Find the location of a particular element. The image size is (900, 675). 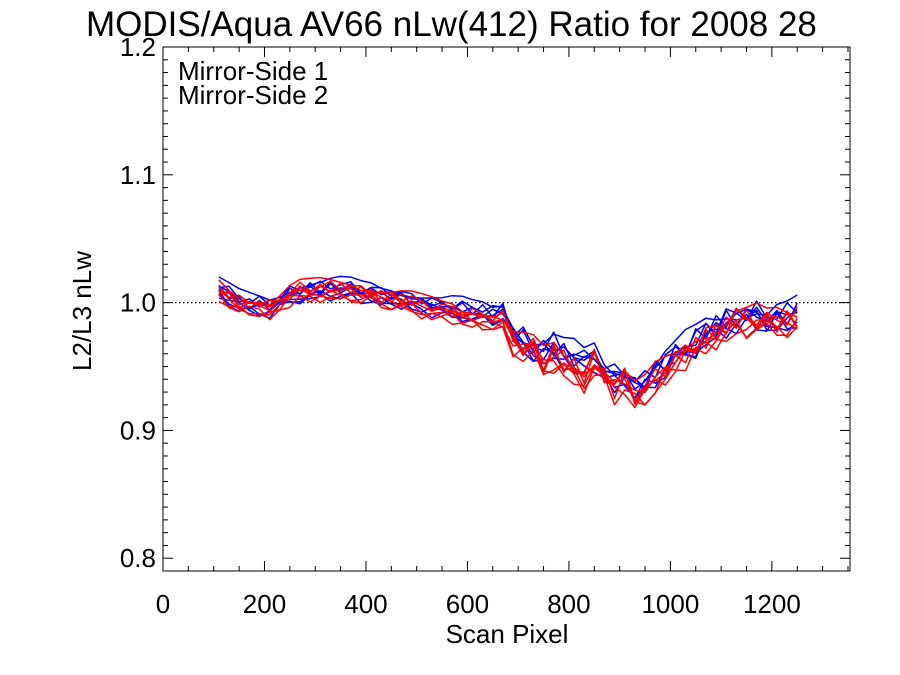

y-axis-label: L2/L3 nLw is located at coordinates (82, 311).